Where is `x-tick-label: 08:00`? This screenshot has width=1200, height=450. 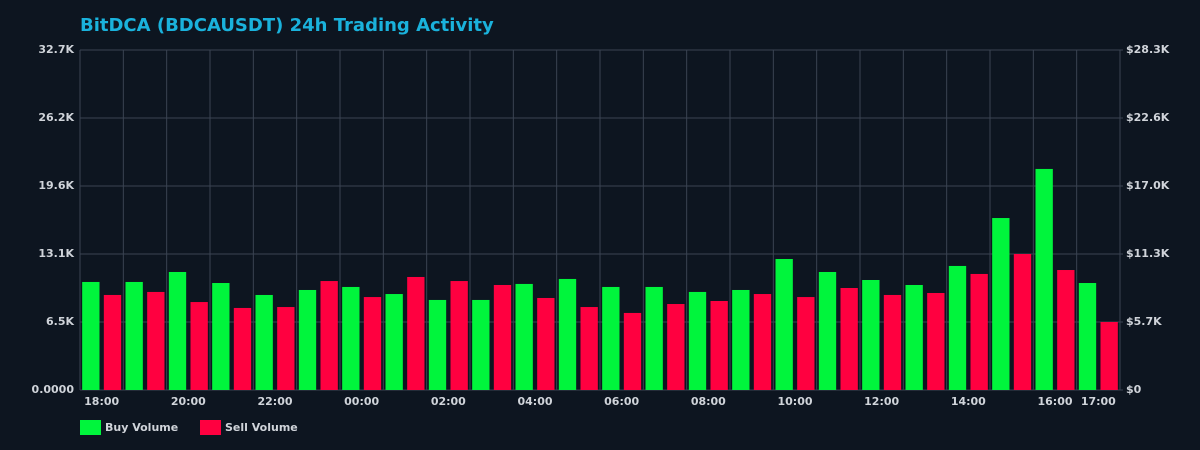
x-tick-label: 08:00 is located at coordinates (708, 401).